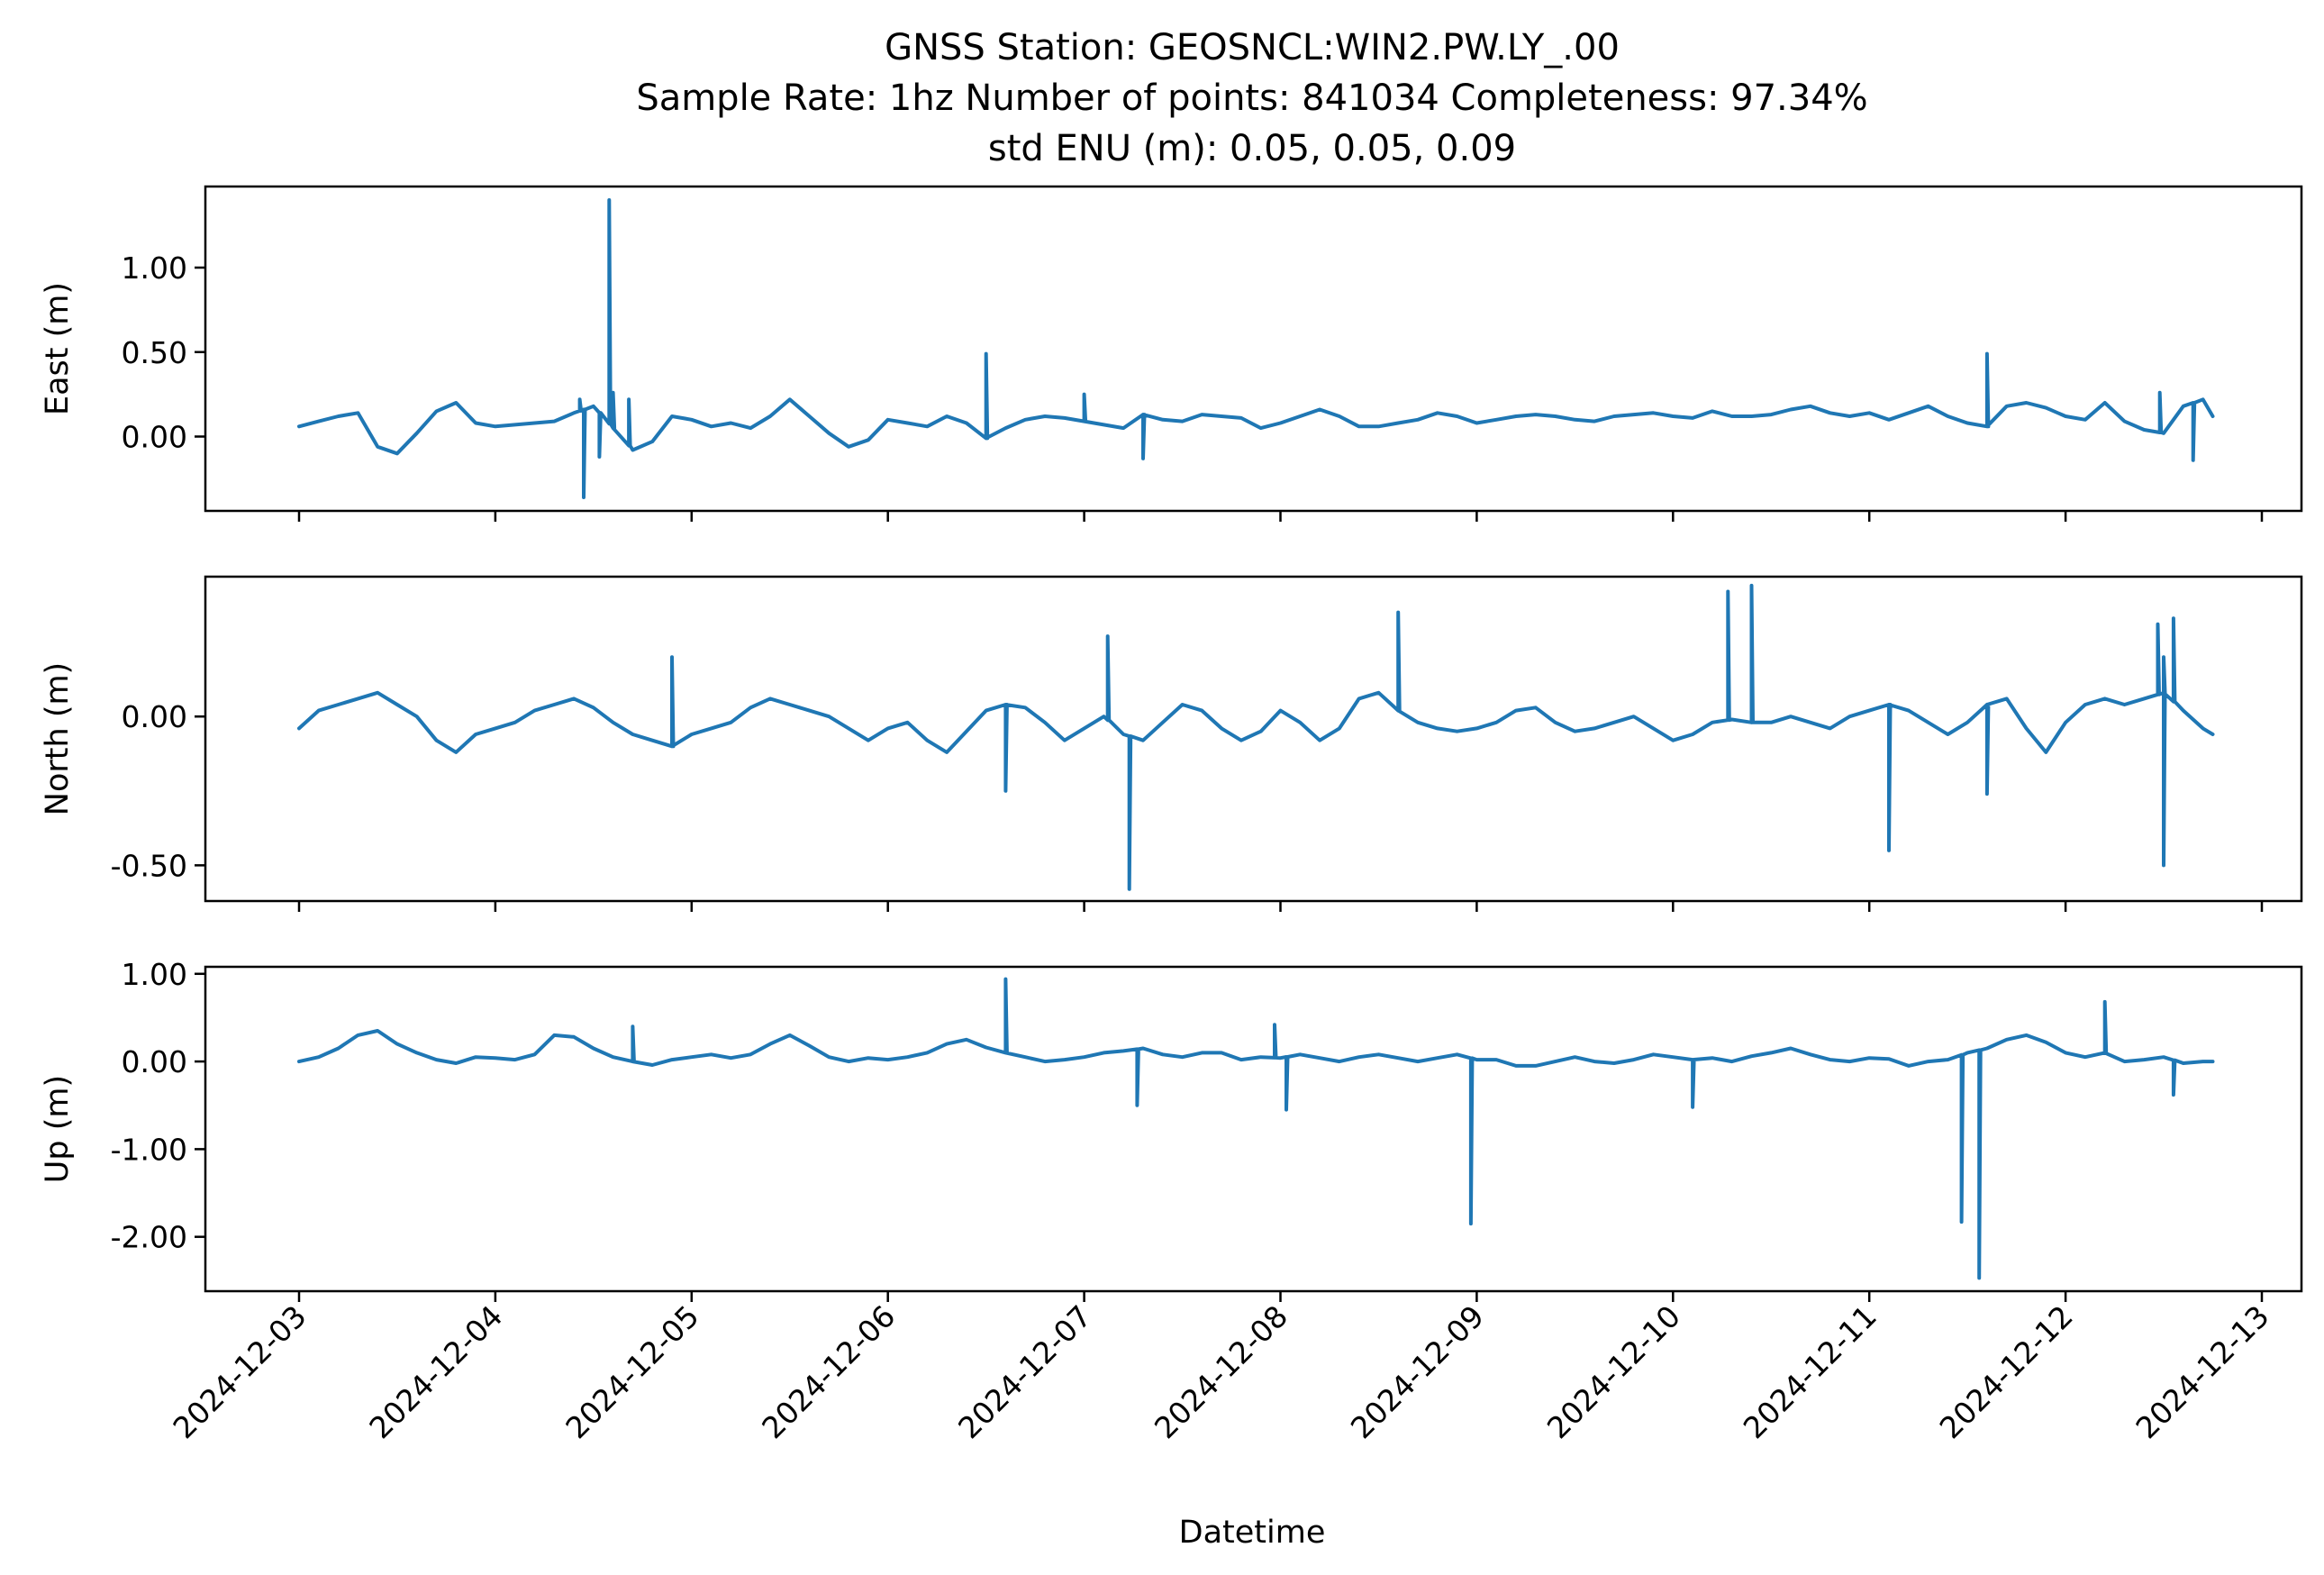  What do you see at coordinates (1811, 1371) in the screenshot?
I see `x-tick-label-9: 2024-12-11` at bounding box center [1811, 1371].